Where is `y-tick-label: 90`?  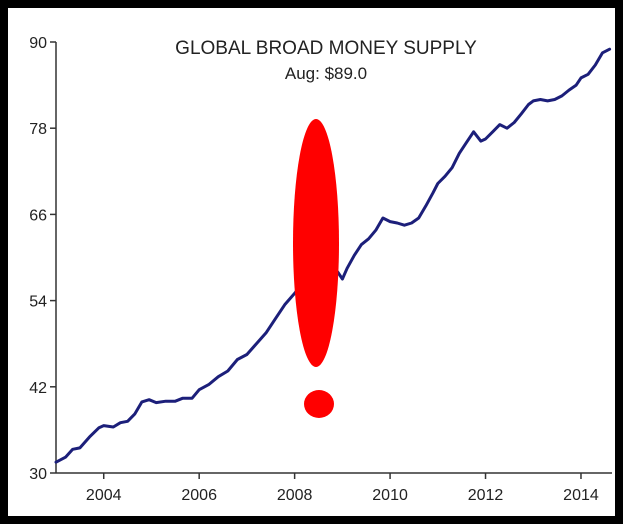 y-tick-label: 90 is located at coordinates (38, 43).